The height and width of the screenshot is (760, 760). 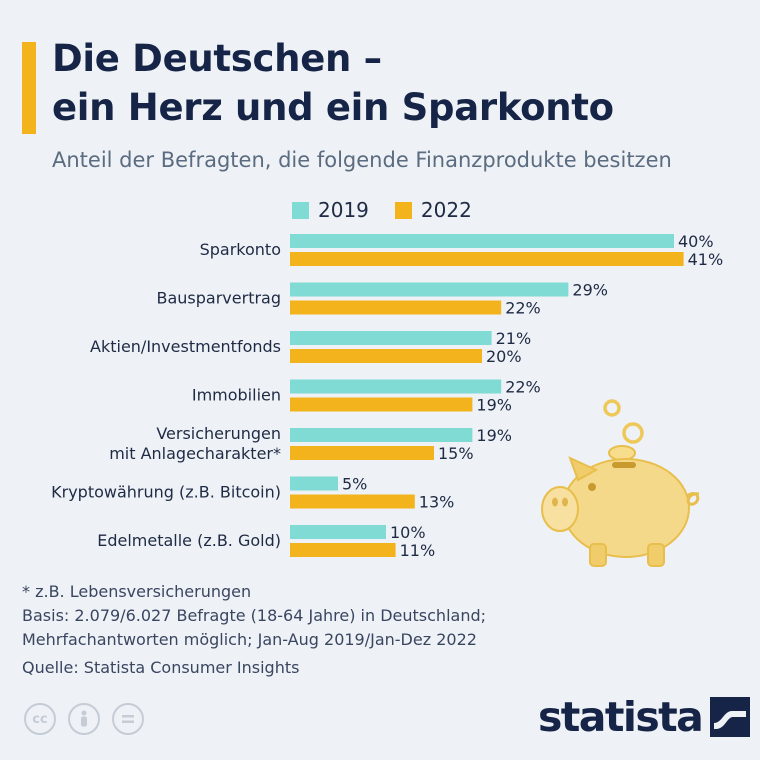 What do you see at coordinates (621, 717) in the screenshot?
I see `brand-wordmark: statista` at bounding box center [621, 717].